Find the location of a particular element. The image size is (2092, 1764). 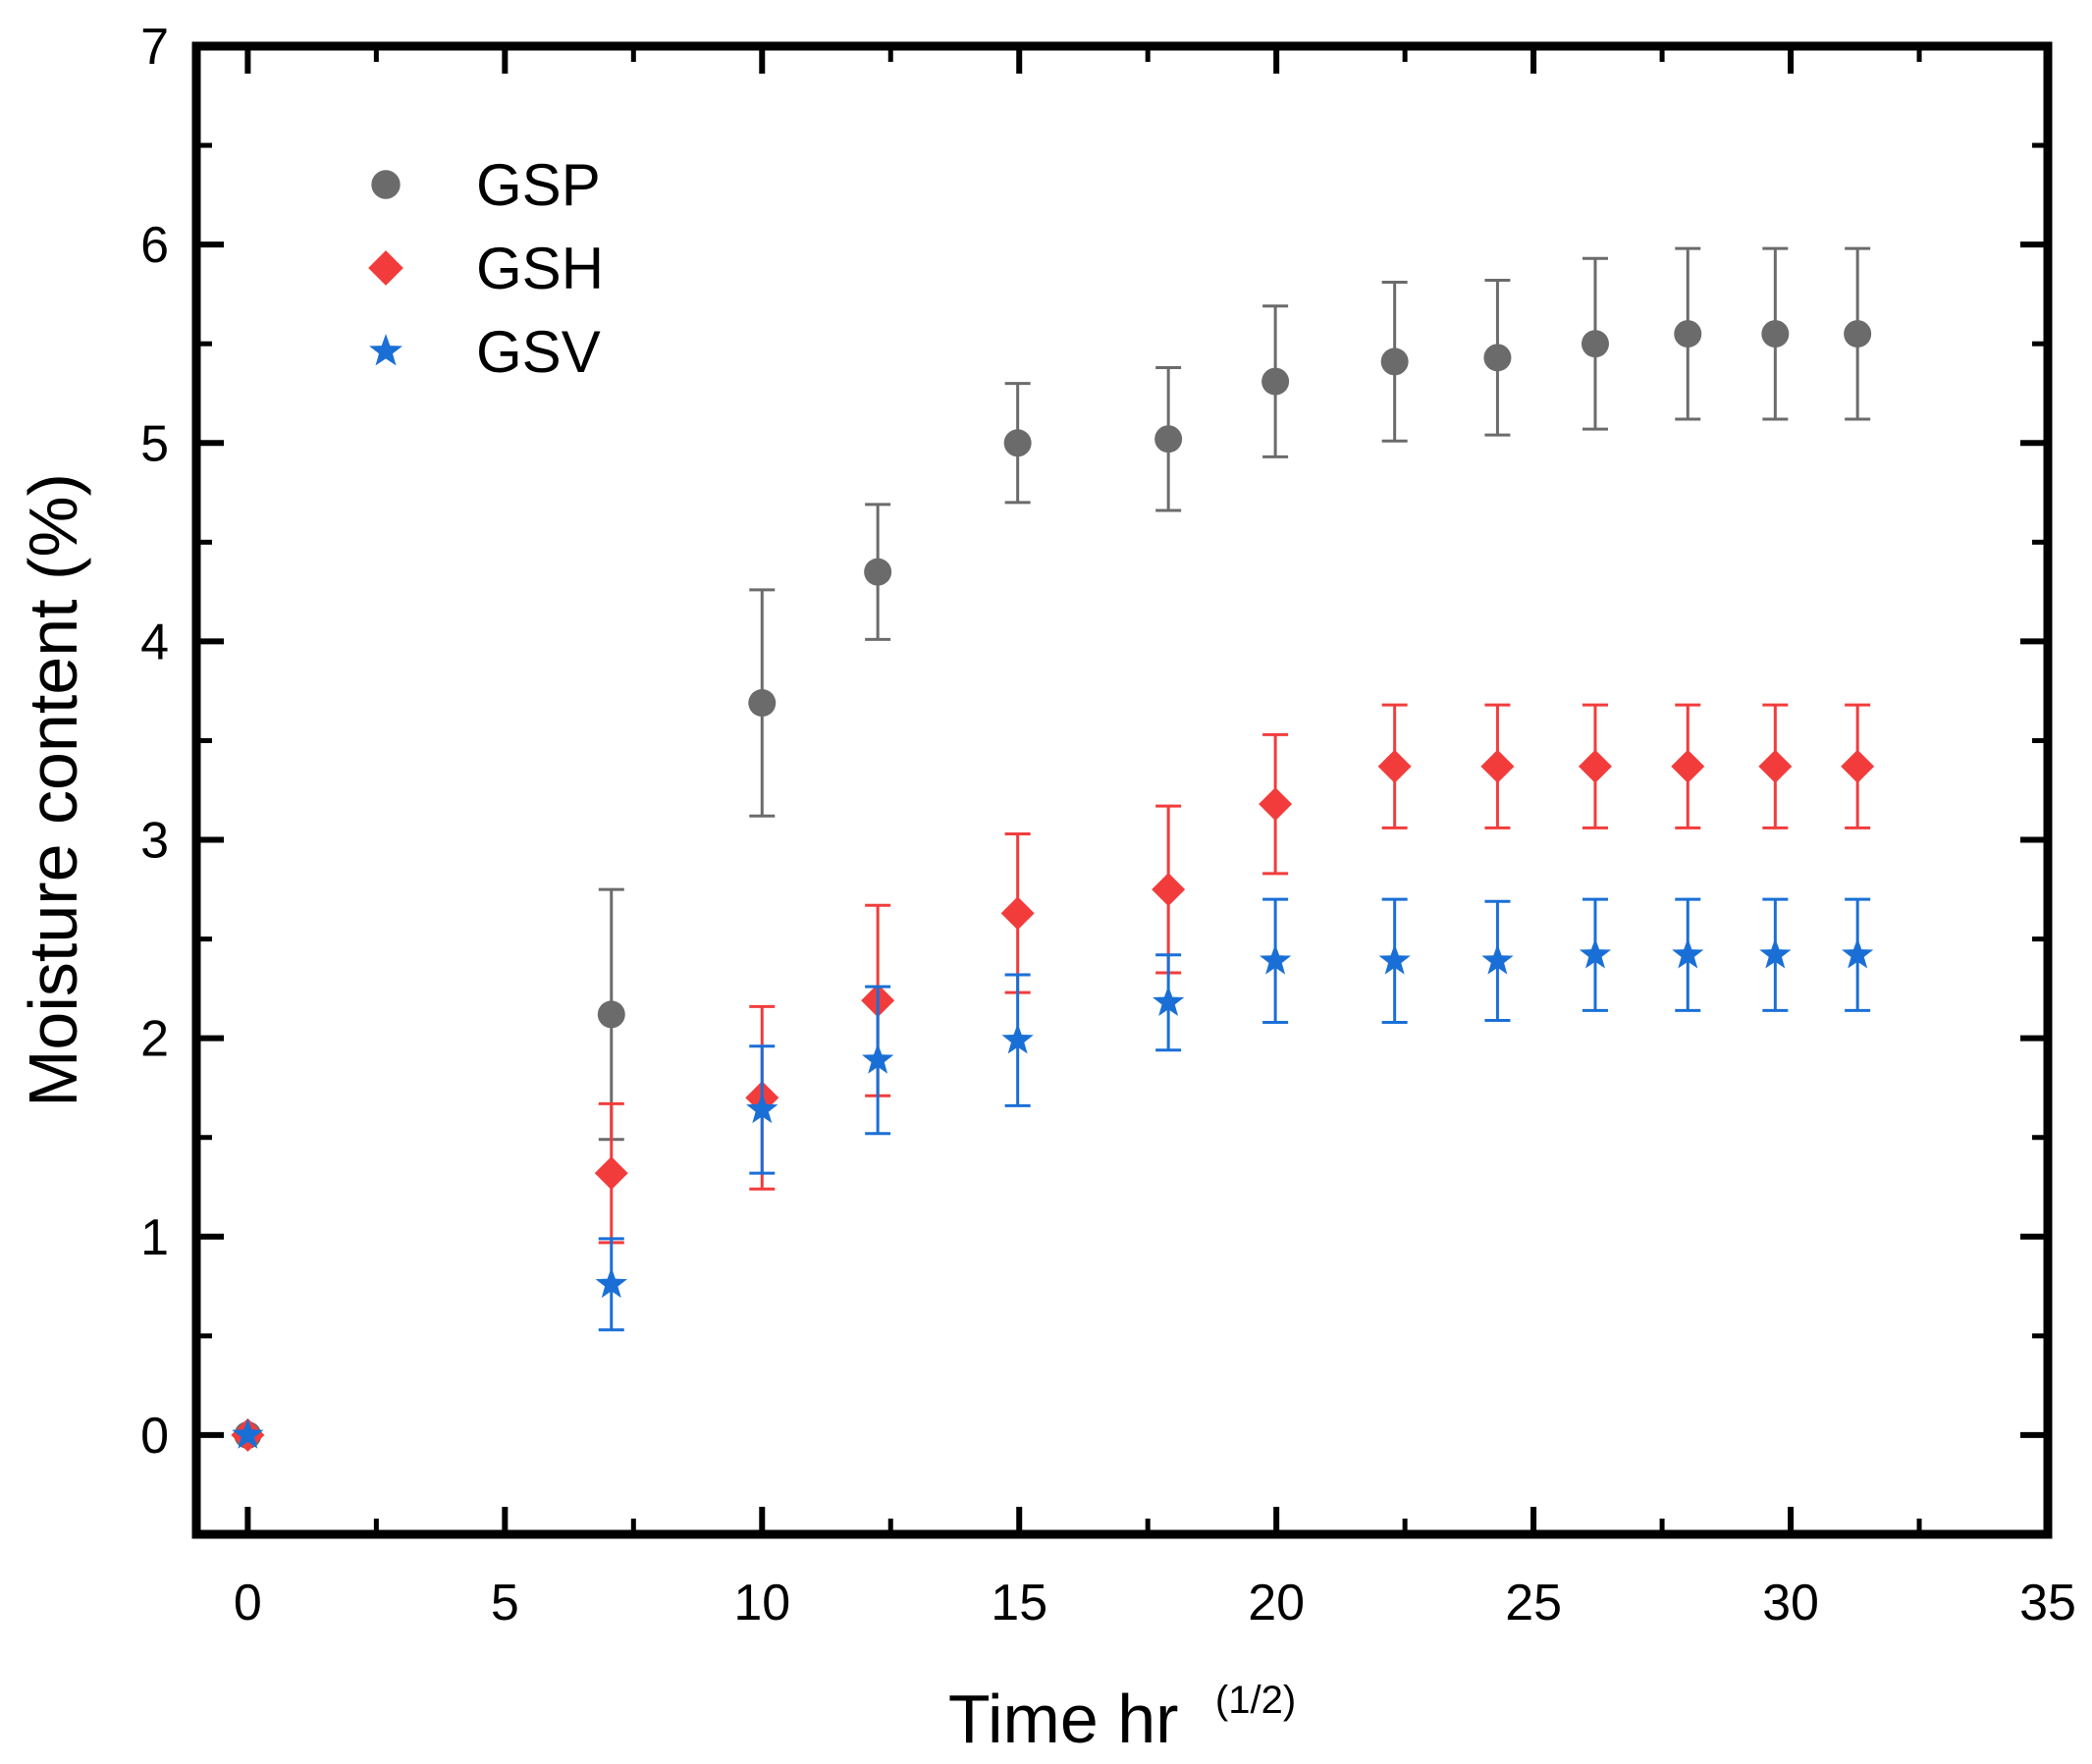

legend-marker-gsp is located at coordinates (386, 184).